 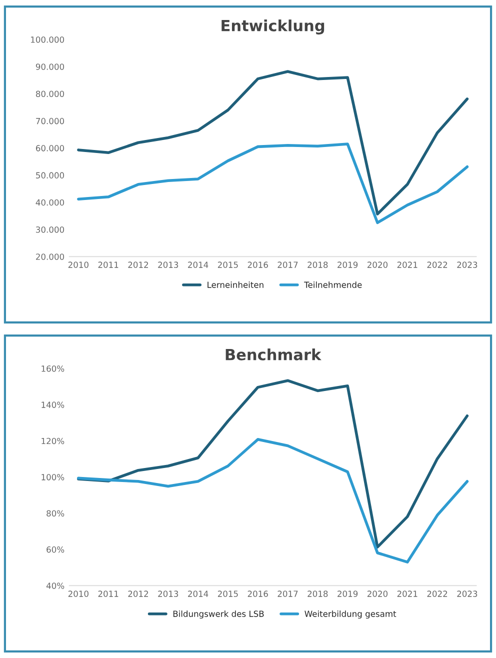 I want to click on y-tick-label: 40%, so click(x=55, y=585).